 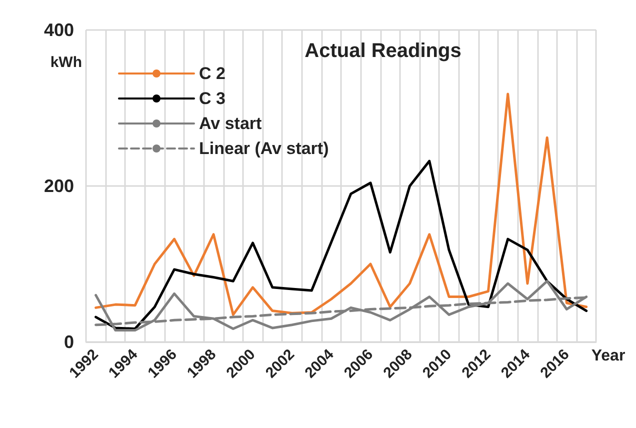 What do you see at coordinates (608, 356) in the screenshot?
I see `x-axis-title: Year` at bounding box center [608, 356].